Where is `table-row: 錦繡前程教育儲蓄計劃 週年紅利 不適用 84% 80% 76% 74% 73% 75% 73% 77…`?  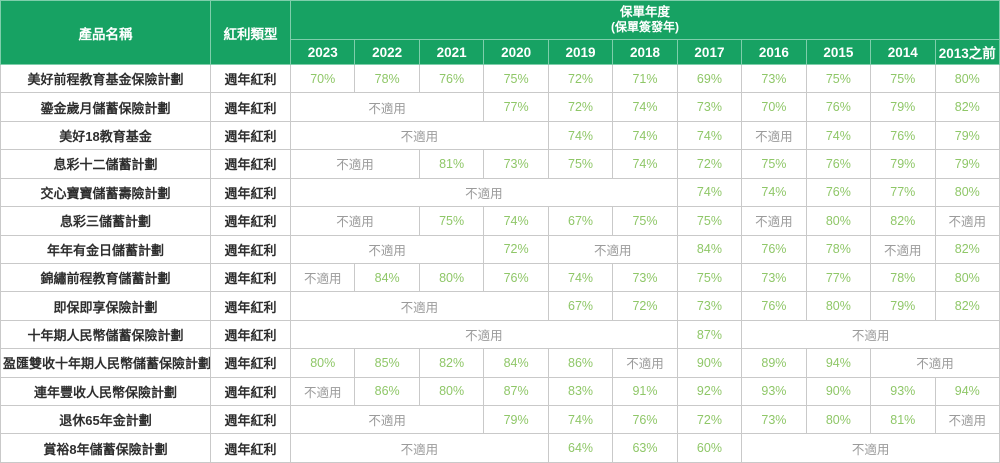
table-row: 錦繡前程教育儲蓄計劃 週年紅利 不適用 84% 80% 76% 74% 73% 75% 73% 77… is located at coordinates (500, 277).